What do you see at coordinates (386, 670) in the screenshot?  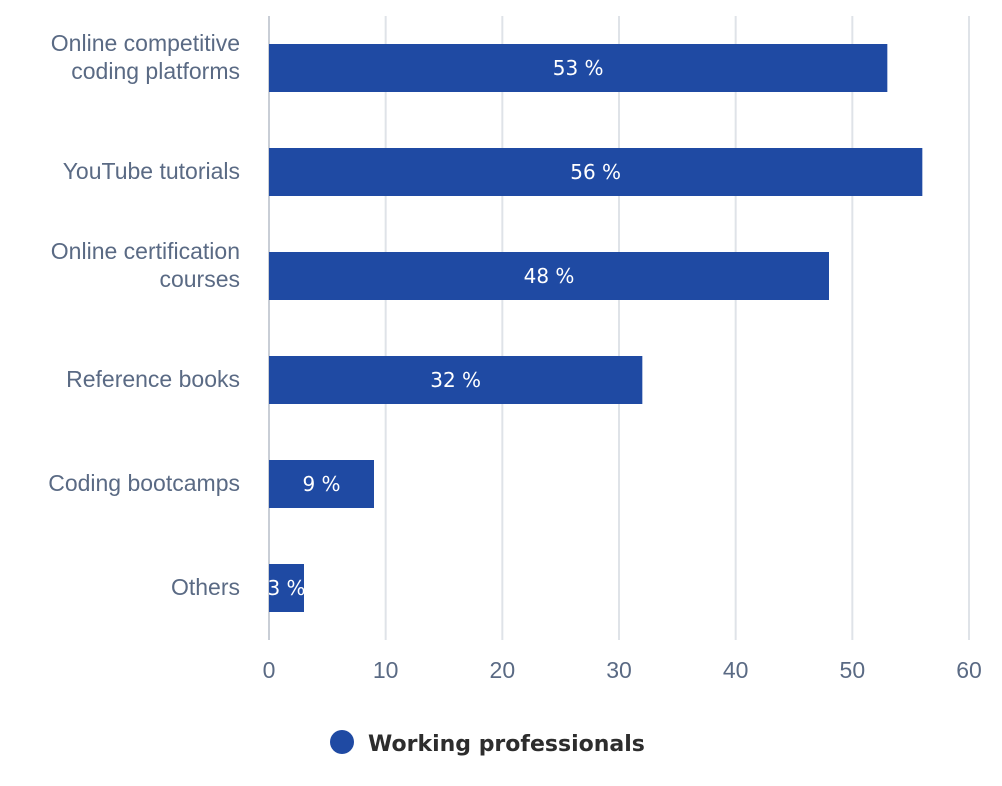 I see `x-tick-label-10: 10` at bounding box center [386, 670].